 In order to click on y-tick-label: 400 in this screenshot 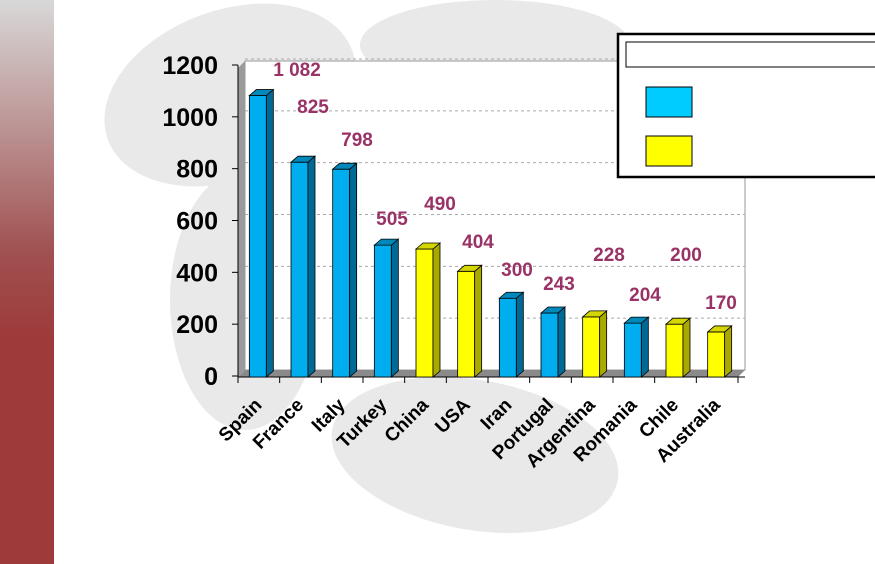, I will do `click(197, 273)`.